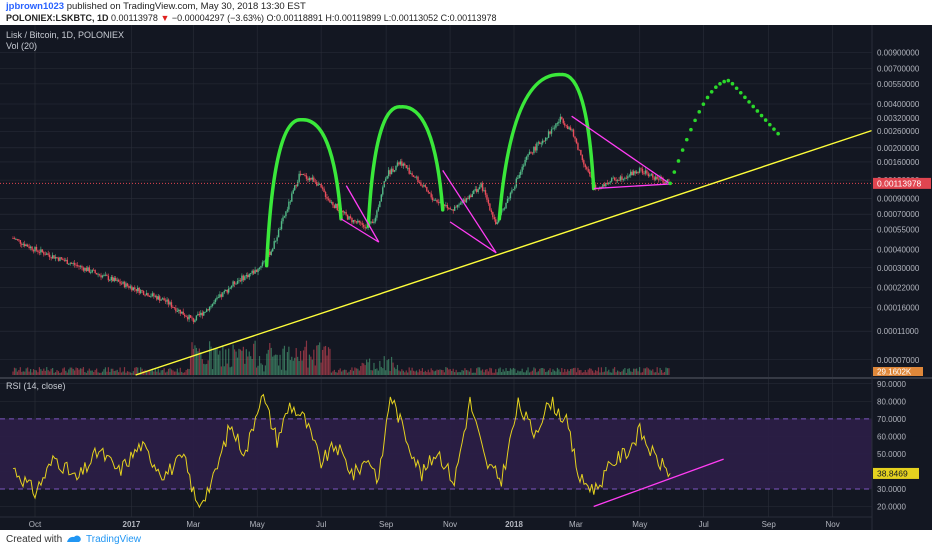 This screenshot has width=932, height=550. I want to click on price-tick-label: 0.00055000, so click(898, 229).